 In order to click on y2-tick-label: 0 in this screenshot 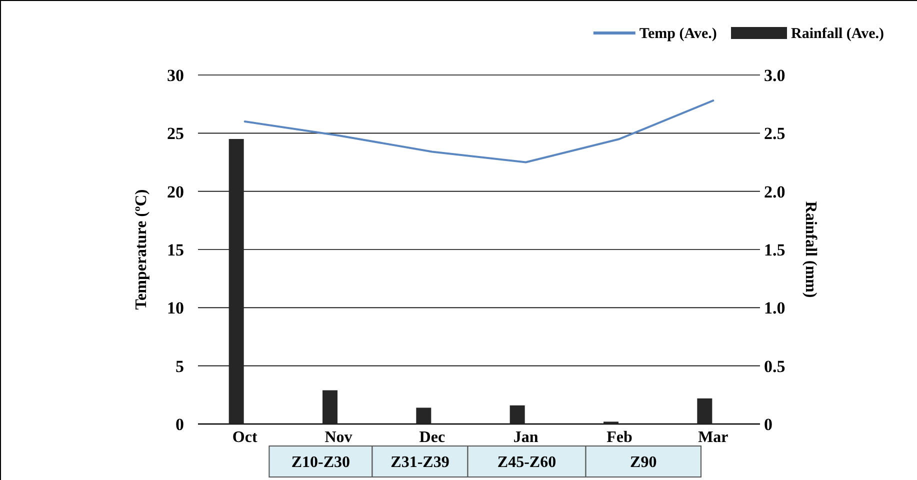, I will do `click(768, 424)`.